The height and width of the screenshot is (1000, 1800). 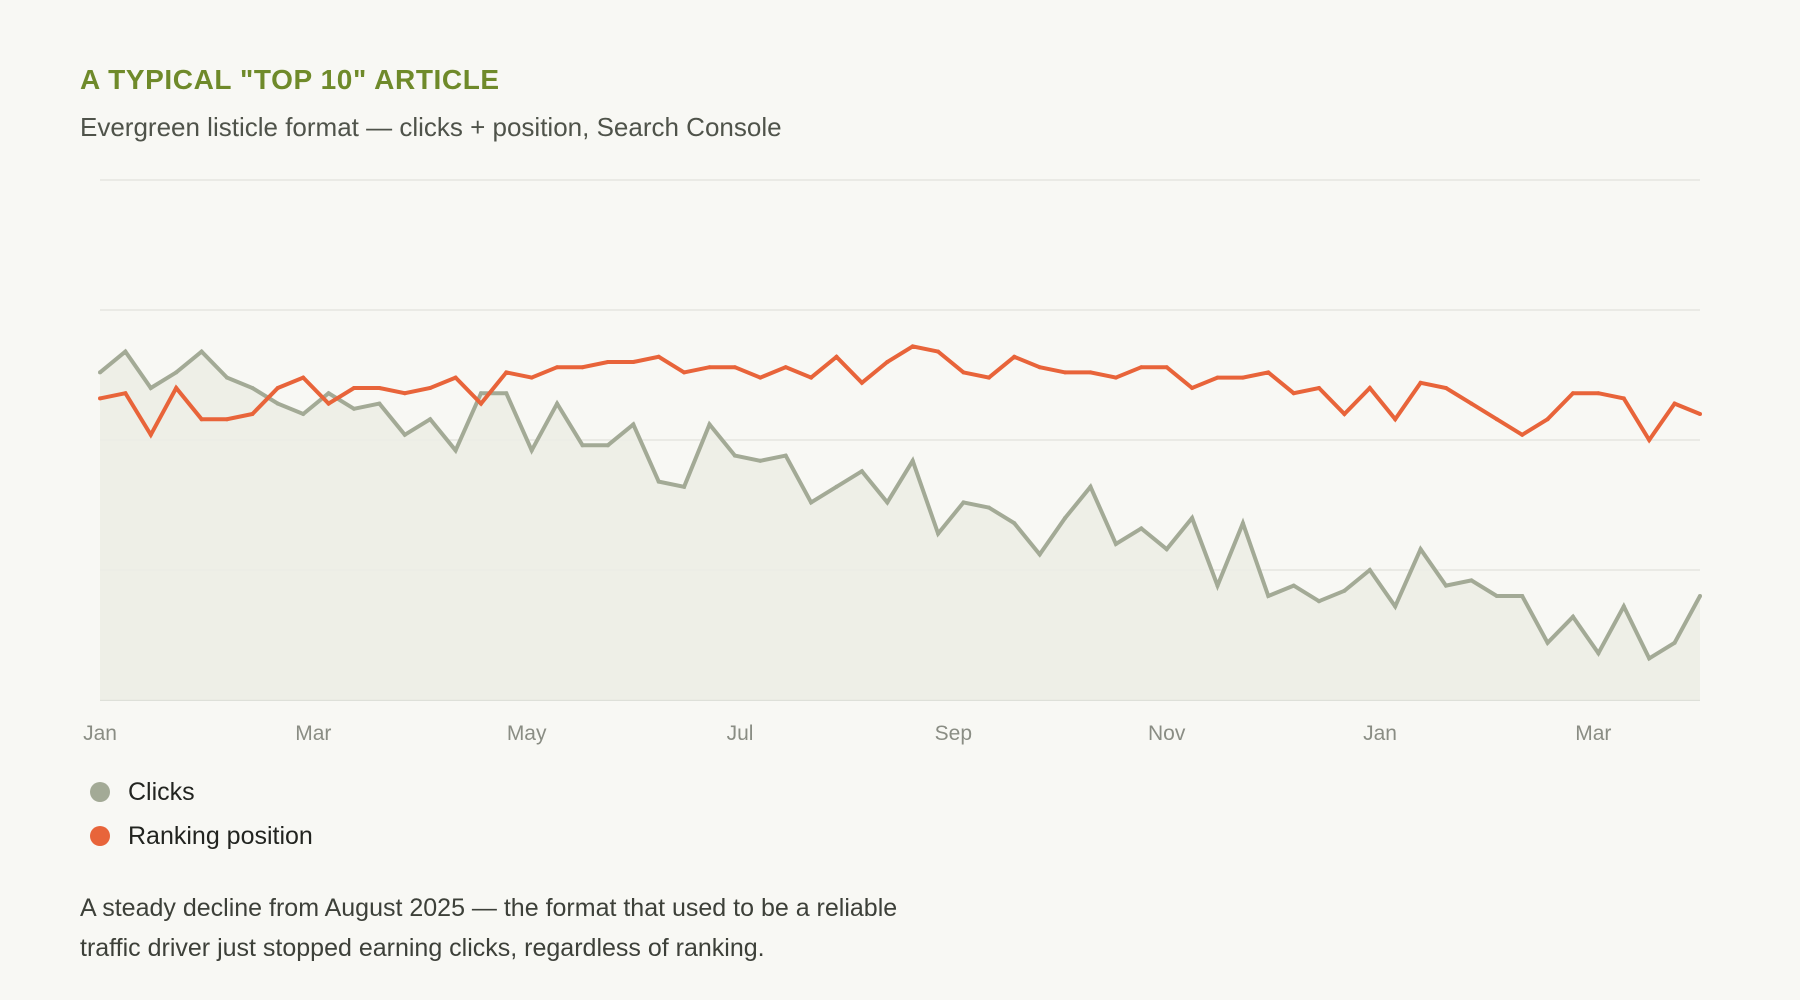 What do you see at coordinates (220, 835) in the screenshot?
I see `legend-label-ranking-position: Ranking position` at bounding box center [220, 835].